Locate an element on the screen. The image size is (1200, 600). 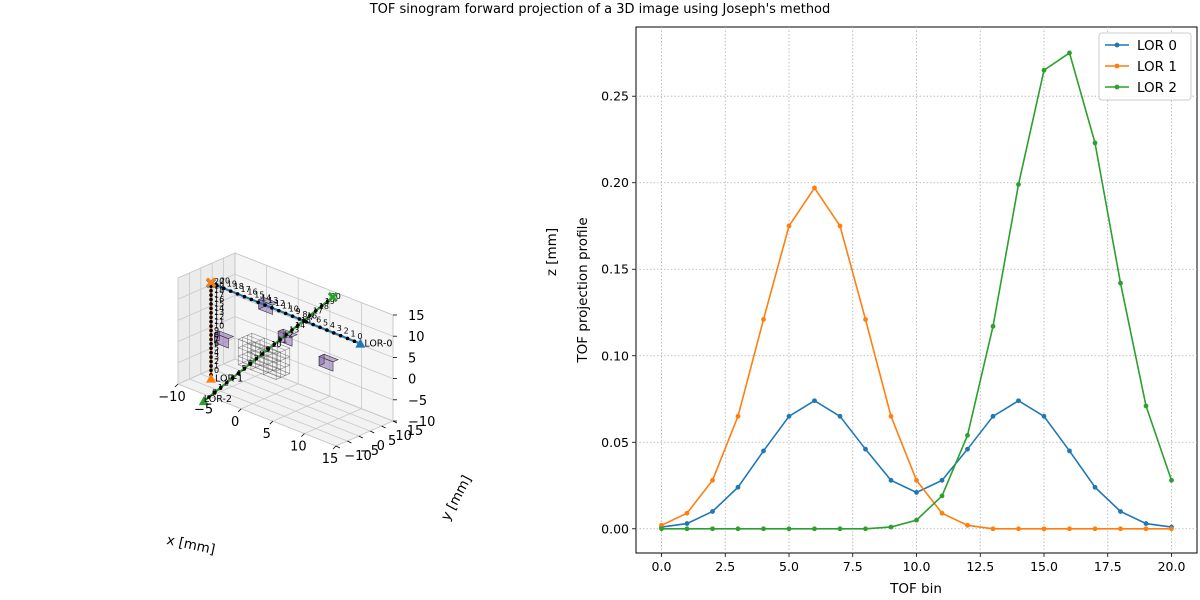
tof-bin-label: 0 is located at coordinates (216, 370).